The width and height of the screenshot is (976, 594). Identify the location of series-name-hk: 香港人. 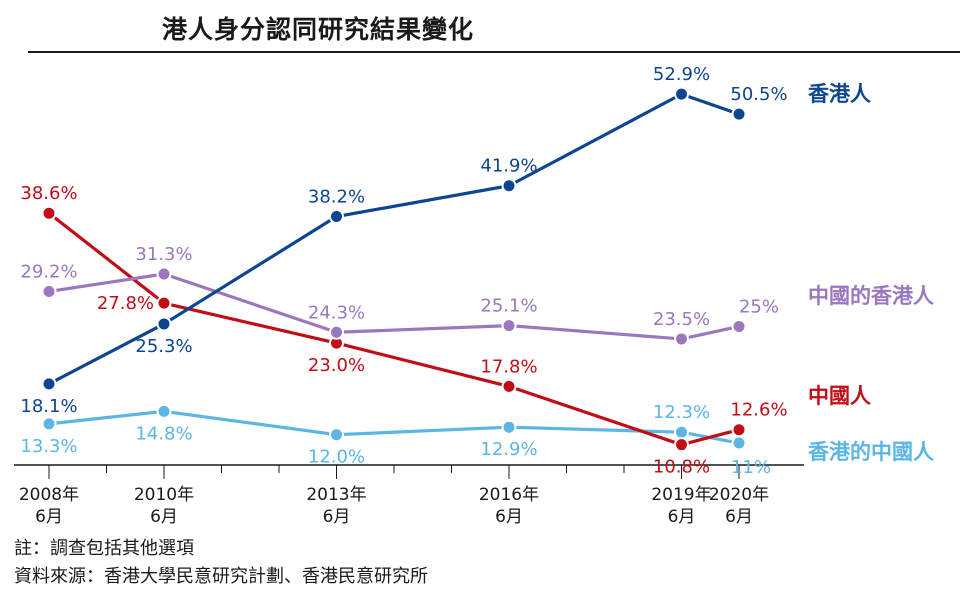
(839, 94).